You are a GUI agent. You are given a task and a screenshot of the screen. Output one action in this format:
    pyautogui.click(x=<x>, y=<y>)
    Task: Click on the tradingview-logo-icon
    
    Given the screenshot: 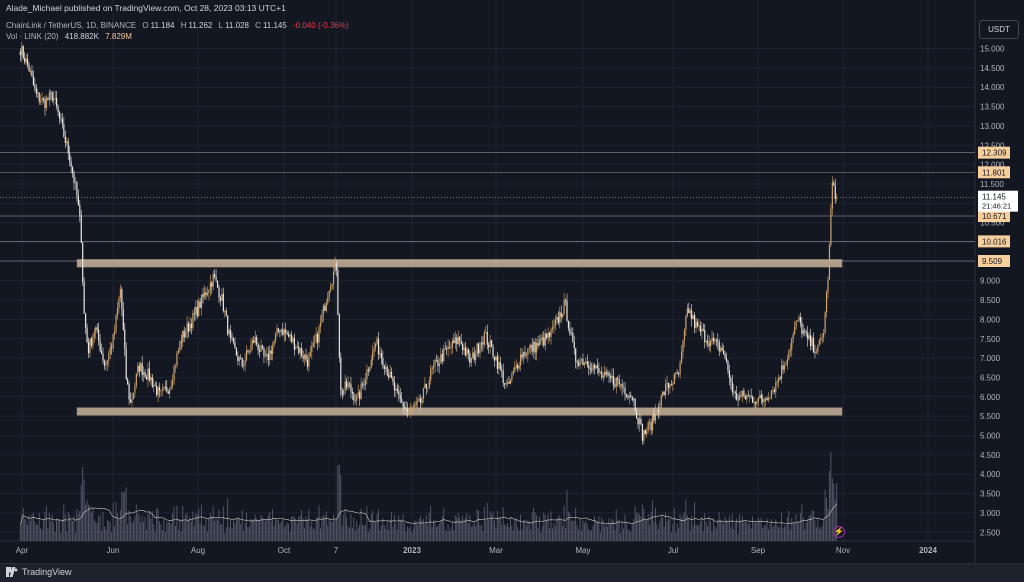 What is the action you would take?
    pyautogui.click(x=13, y=572)
    